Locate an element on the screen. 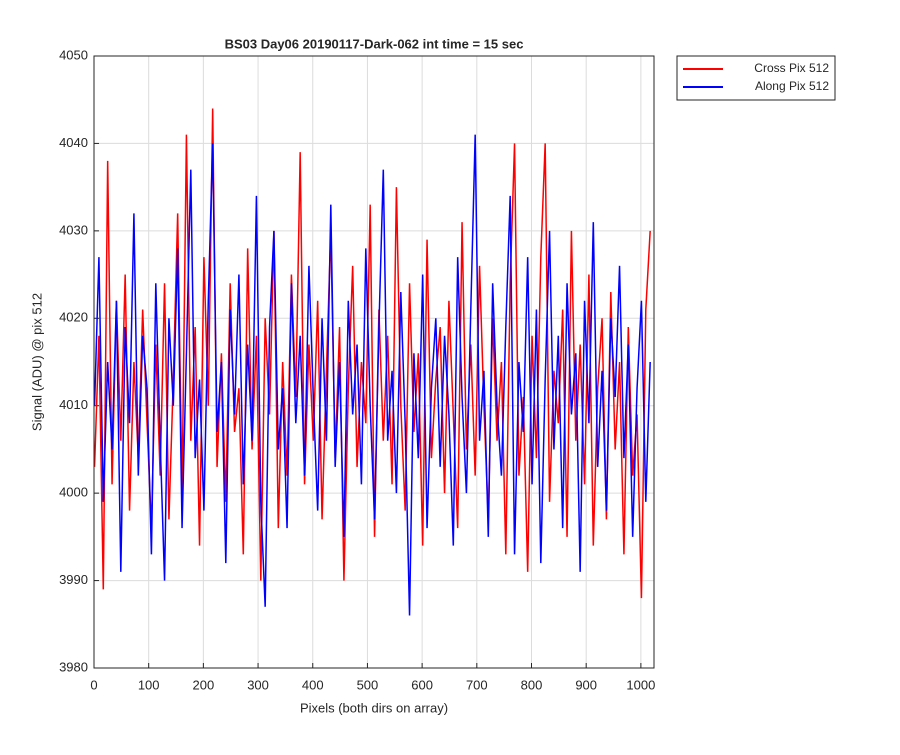  y-tick-label: 4020 is located at coordinates (73, 317).